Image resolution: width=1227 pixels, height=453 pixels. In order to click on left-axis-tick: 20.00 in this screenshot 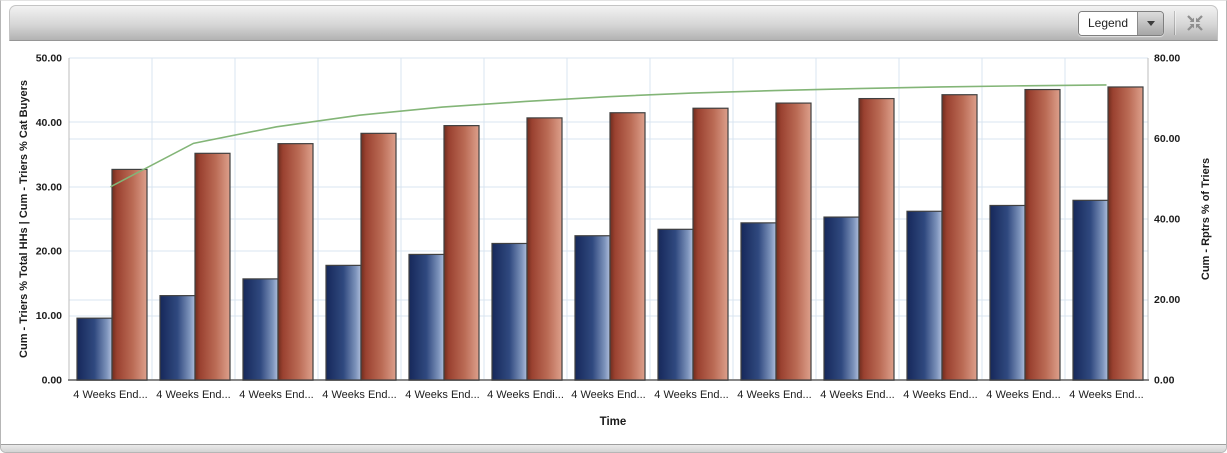, I will do `click(49, 252)`.